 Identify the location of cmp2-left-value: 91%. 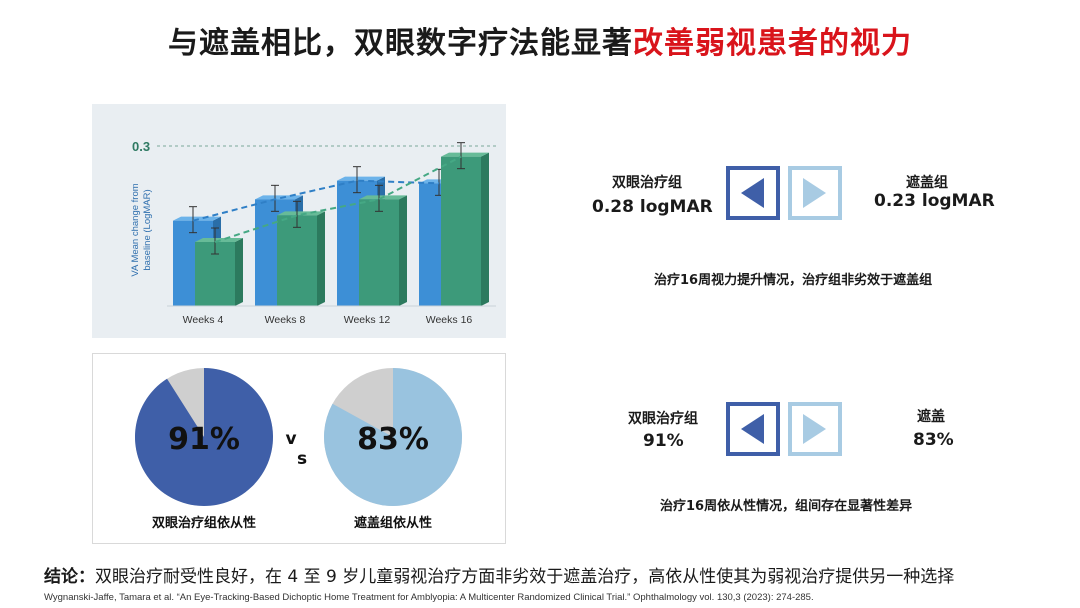
(663, 441).